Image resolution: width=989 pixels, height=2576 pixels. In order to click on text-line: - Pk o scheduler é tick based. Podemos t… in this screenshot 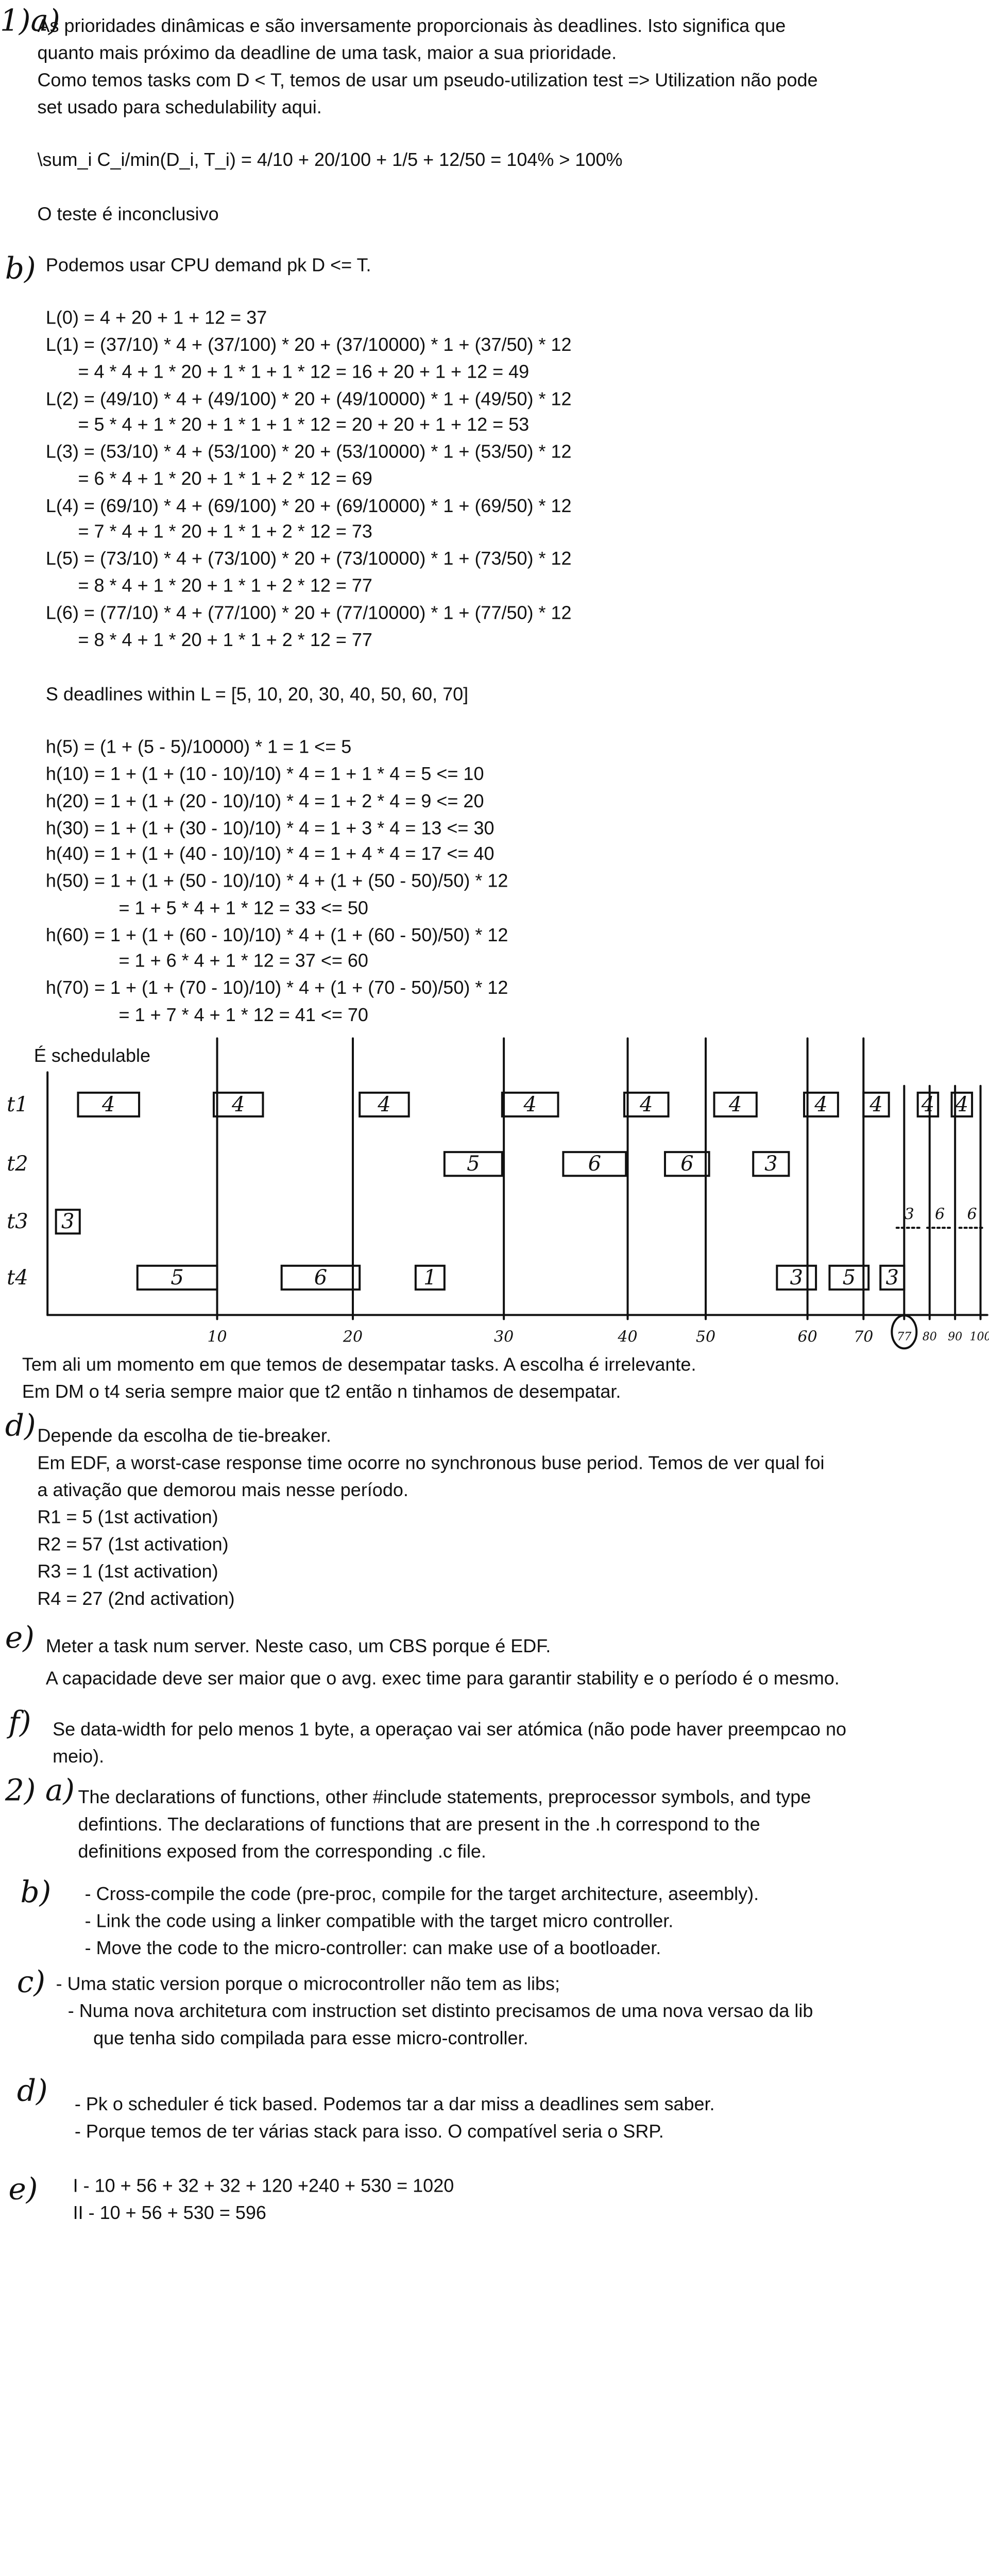, I will do `click(395, 2103)`.